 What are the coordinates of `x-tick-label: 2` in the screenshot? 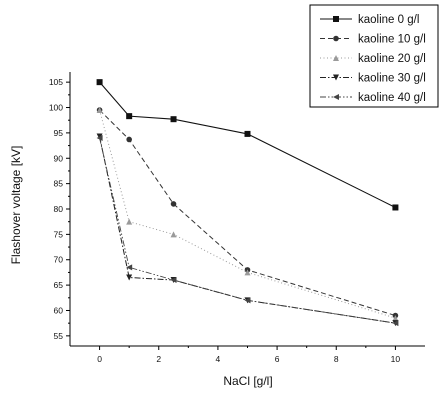 It's located at (158, 359).